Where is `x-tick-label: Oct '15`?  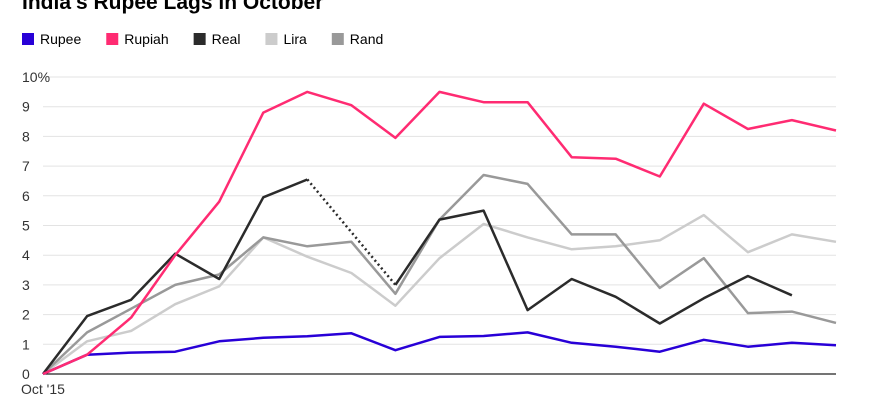
x-tick-label: Oct '15 is located at coordinates (43, 389).